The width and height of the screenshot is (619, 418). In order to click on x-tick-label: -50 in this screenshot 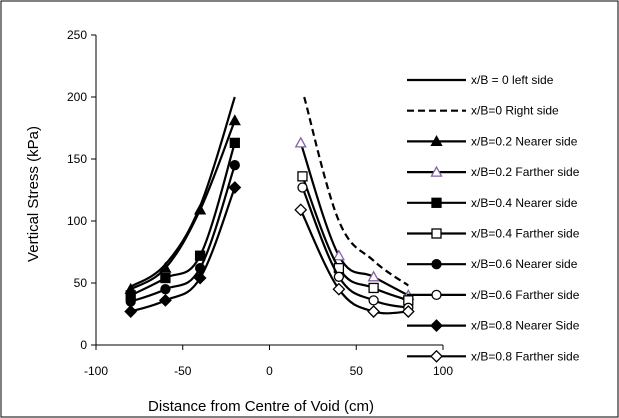, I will do `click(183, 371)`.